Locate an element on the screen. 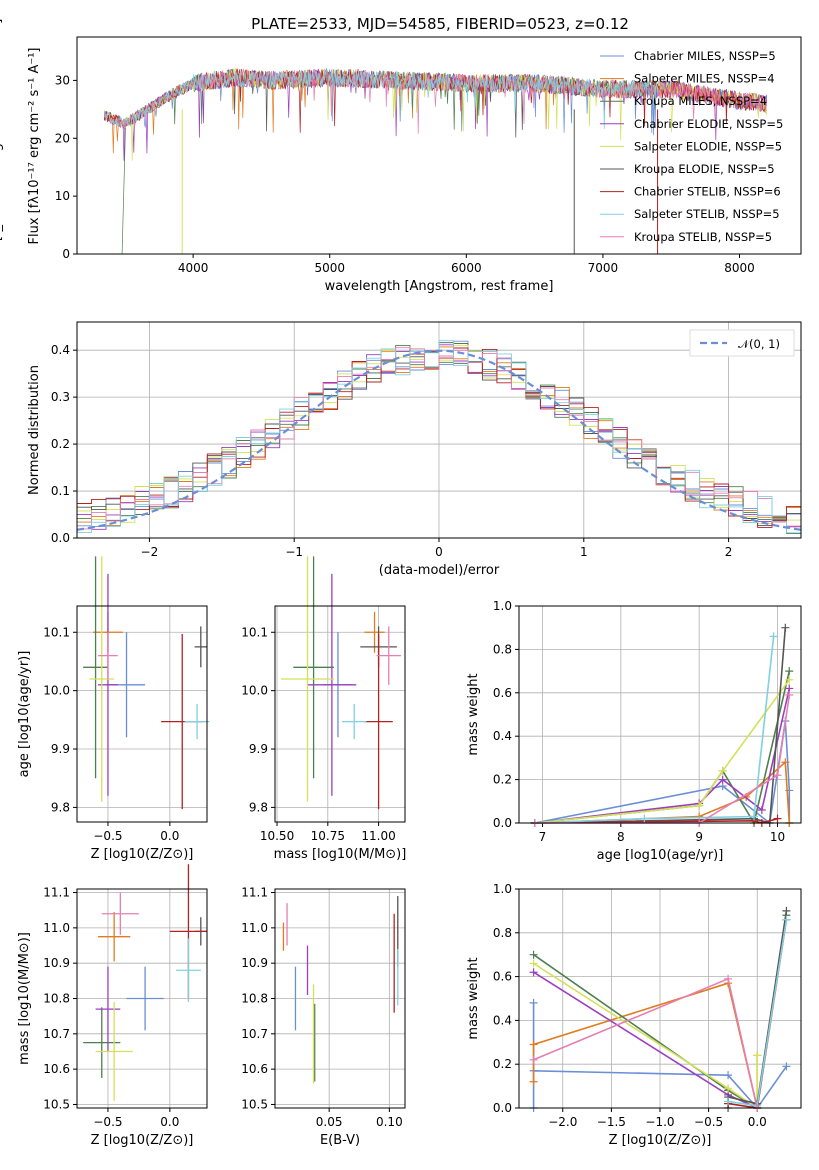  x-tick-label: −2.0 is located at coordinates (562, 1122).